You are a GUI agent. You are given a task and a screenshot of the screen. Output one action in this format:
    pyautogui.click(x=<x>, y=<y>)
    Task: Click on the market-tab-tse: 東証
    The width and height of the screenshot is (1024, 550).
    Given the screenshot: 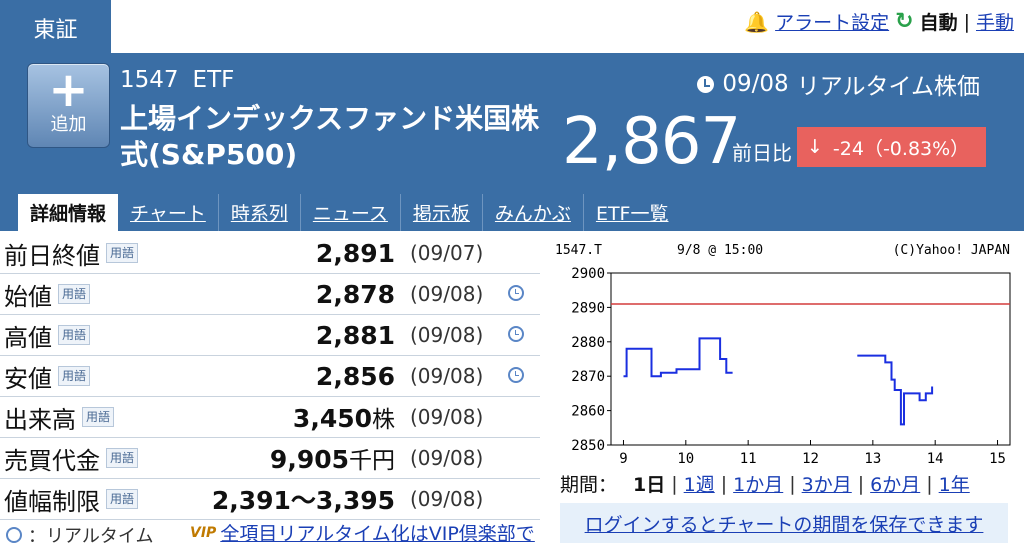 What is the action you would take?
    pyautogui.click(x=55, y=26)
    